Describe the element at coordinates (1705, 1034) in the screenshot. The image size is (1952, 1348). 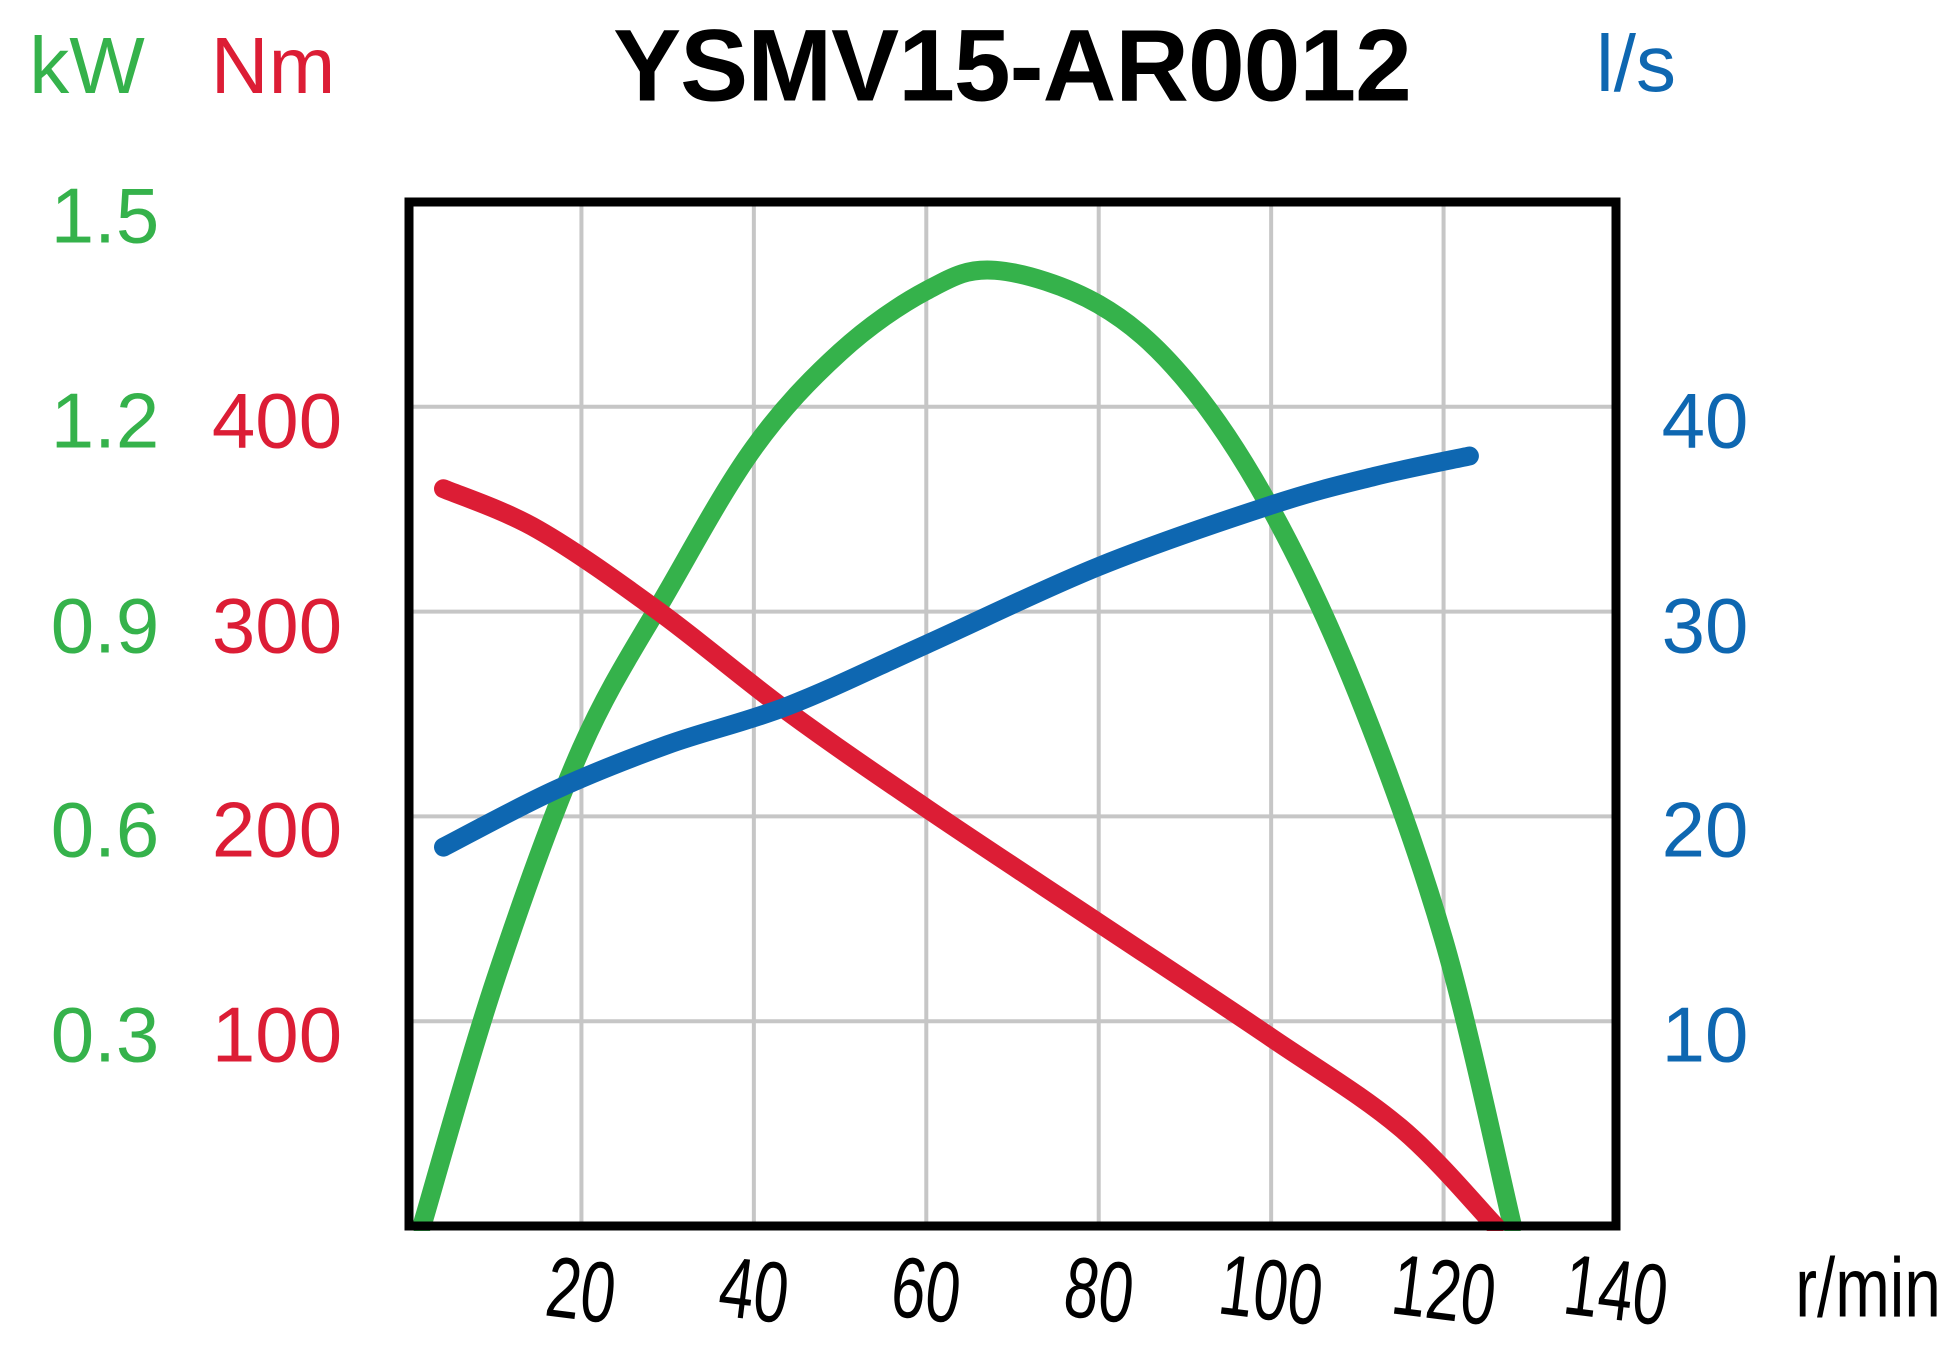
I see `flow-tick-label: 10` at that location.